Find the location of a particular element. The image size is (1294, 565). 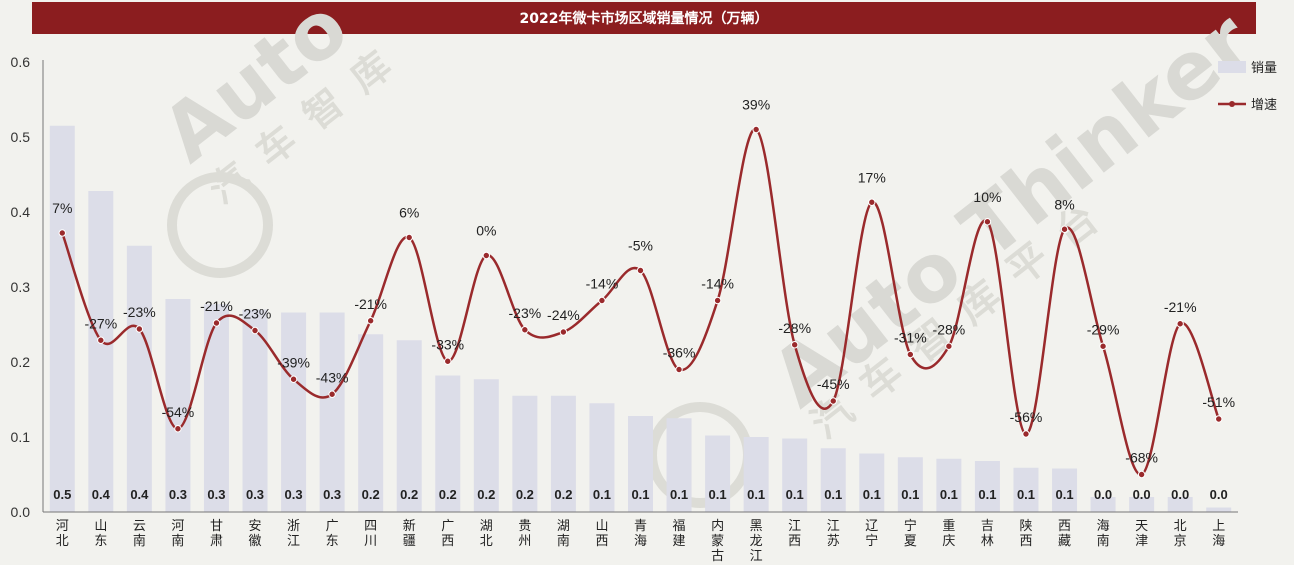

x-category-label: 浙 is located at coordinates (293, 526).